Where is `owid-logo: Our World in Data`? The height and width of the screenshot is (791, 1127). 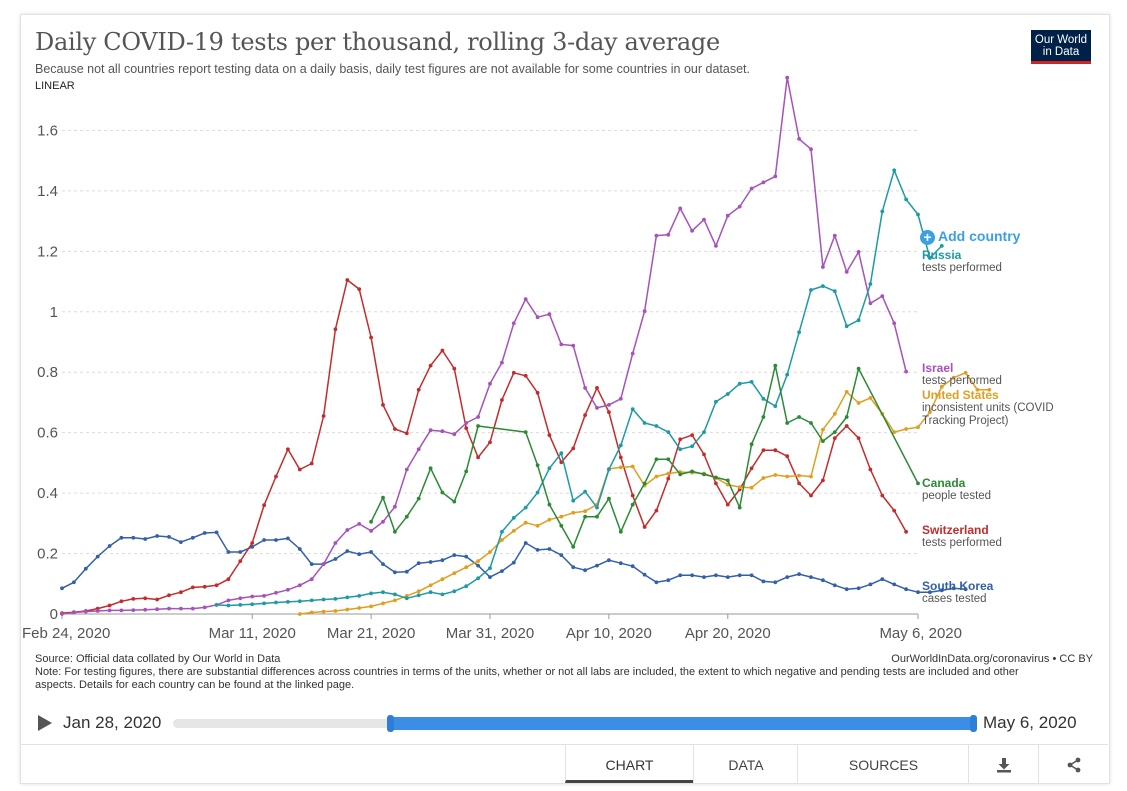
owid-logo: Our World in Data is located at coordinates (1061, 47).